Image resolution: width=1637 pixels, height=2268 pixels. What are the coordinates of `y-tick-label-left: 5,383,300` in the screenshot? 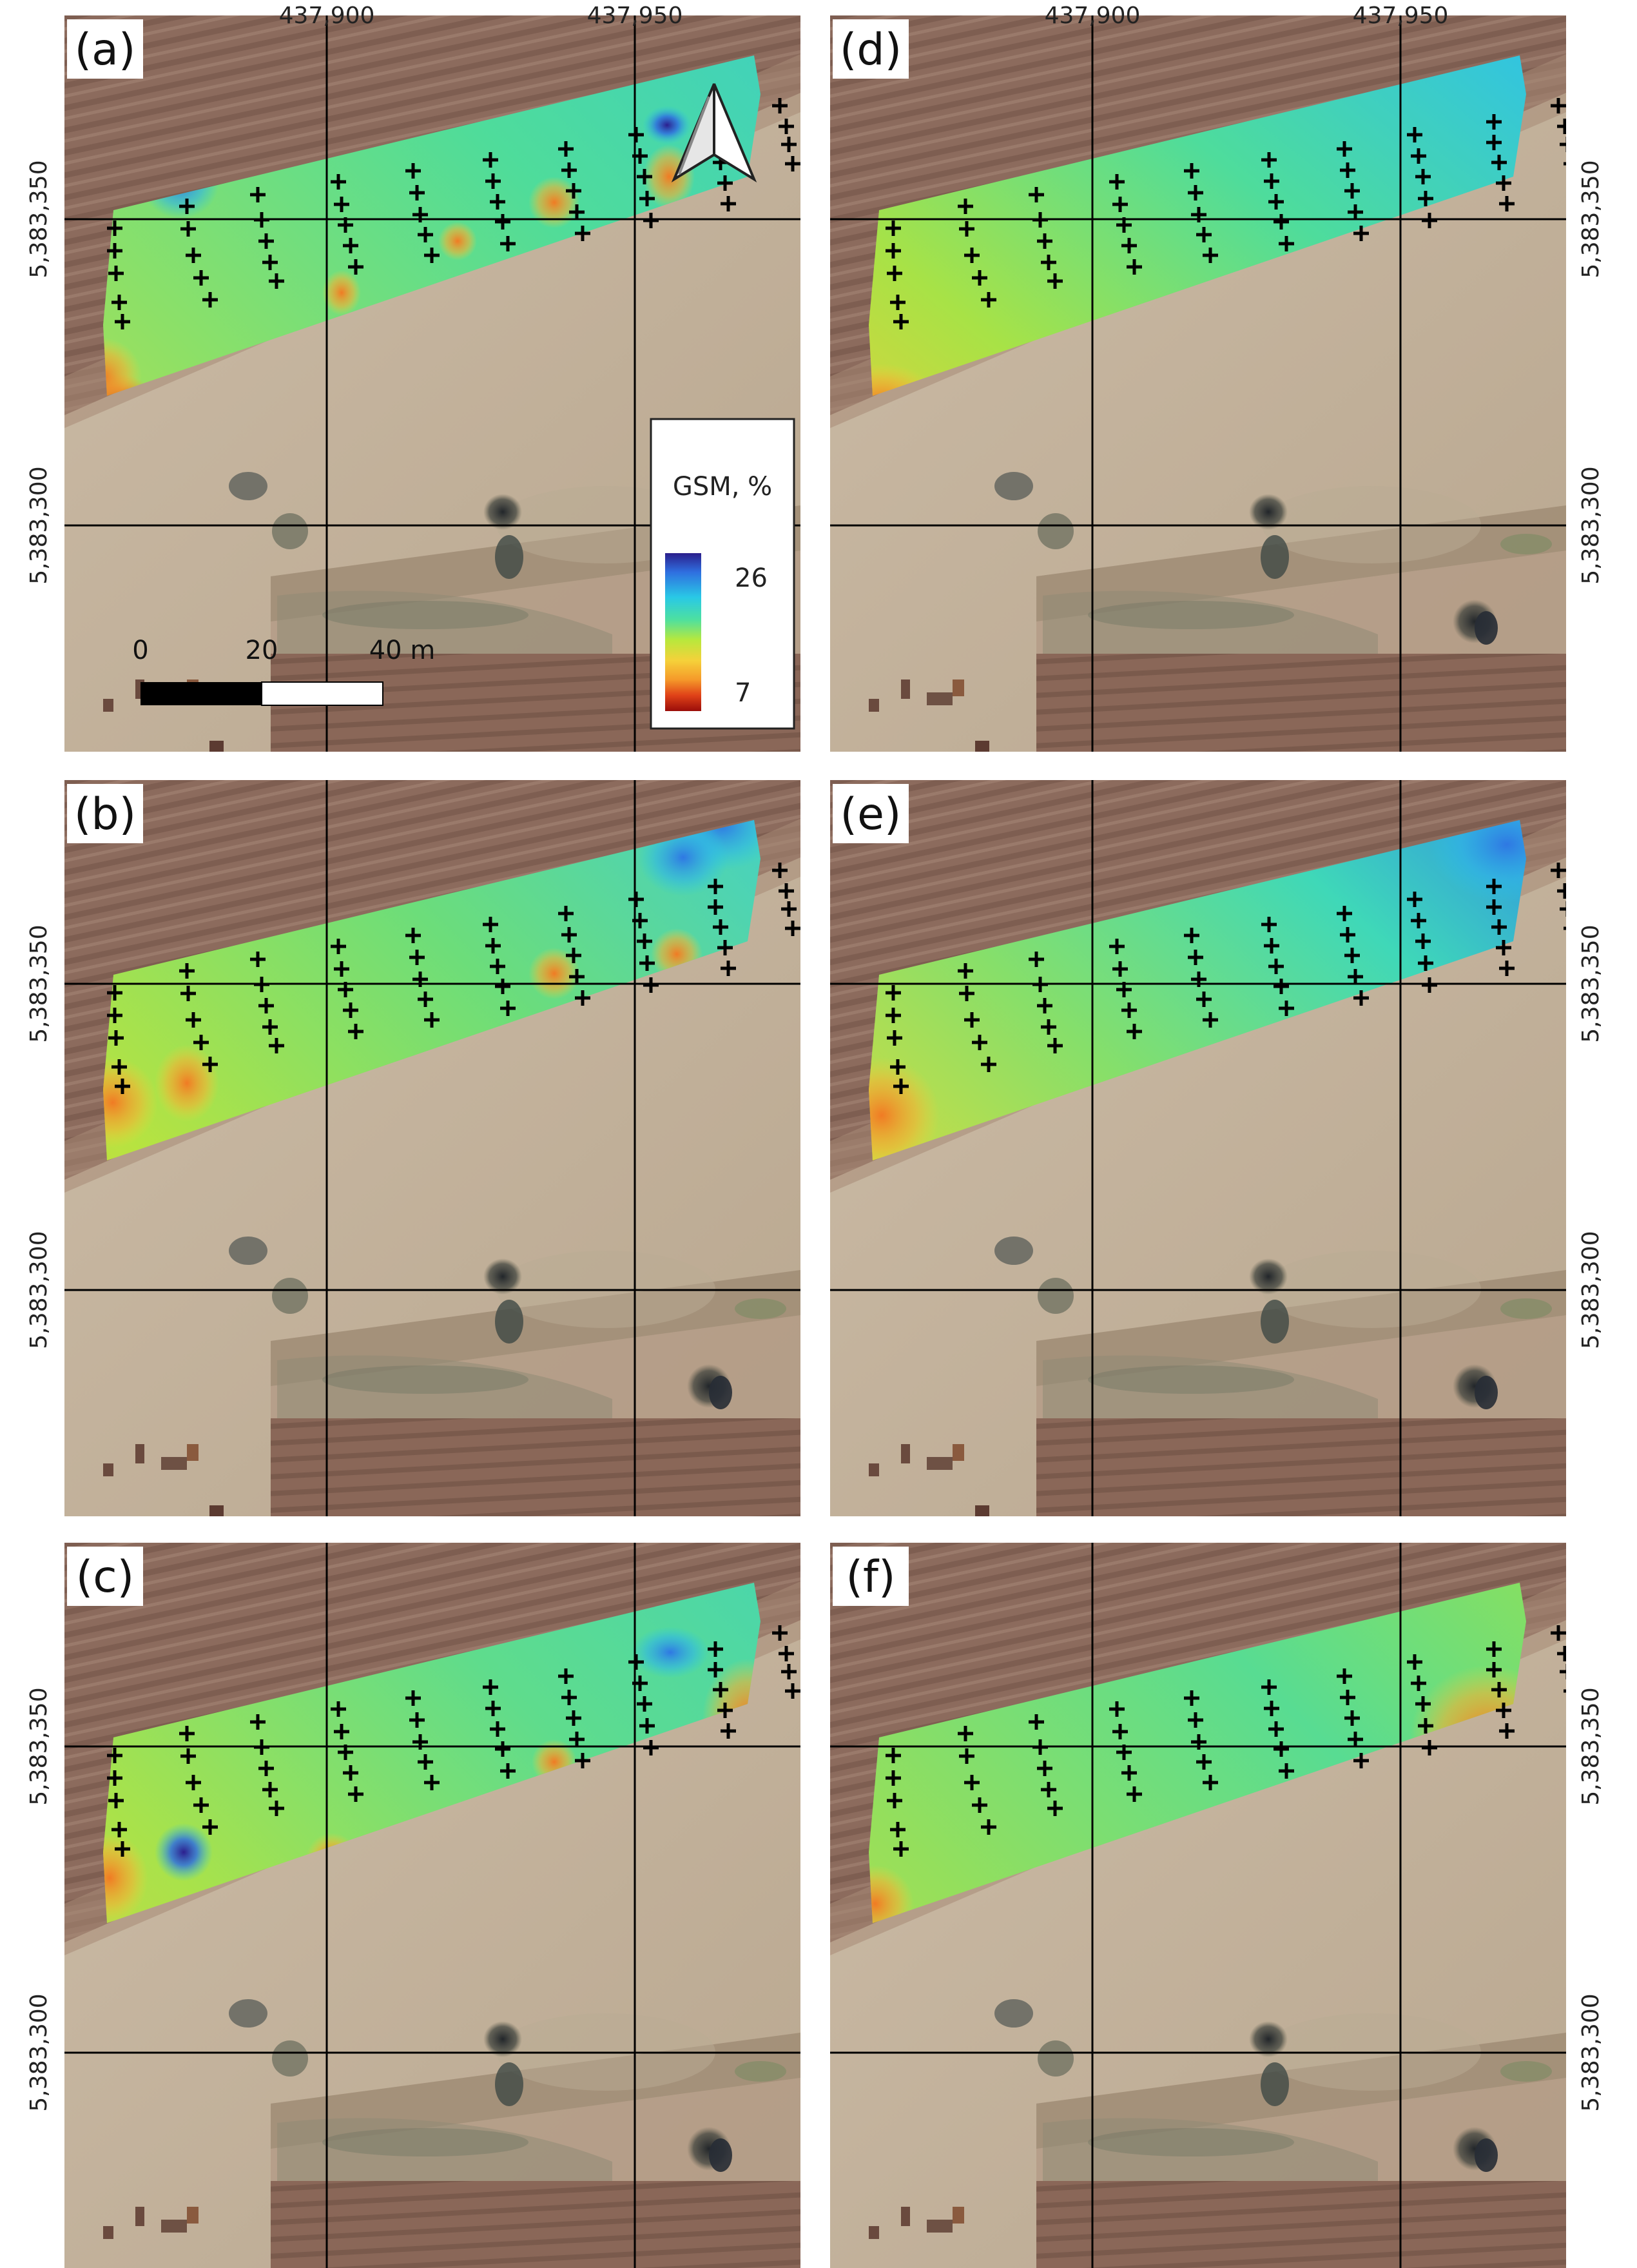 It's located at (39, 525).